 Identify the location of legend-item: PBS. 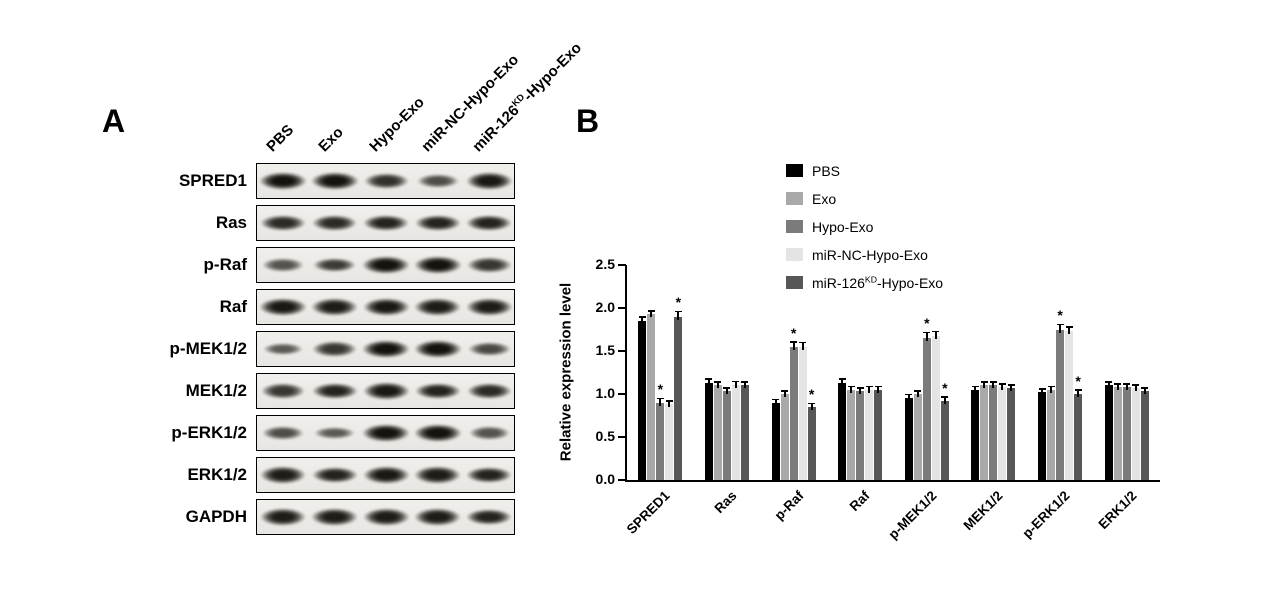
(864, 171).